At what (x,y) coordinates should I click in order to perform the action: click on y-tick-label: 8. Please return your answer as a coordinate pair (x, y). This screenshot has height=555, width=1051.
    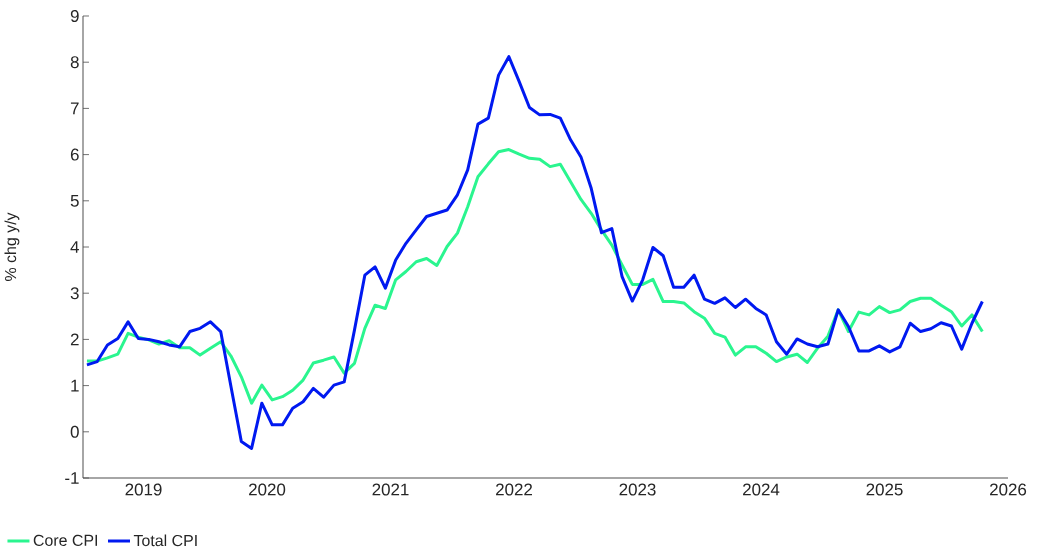
    Looking at the image, I should click on (74, 62).